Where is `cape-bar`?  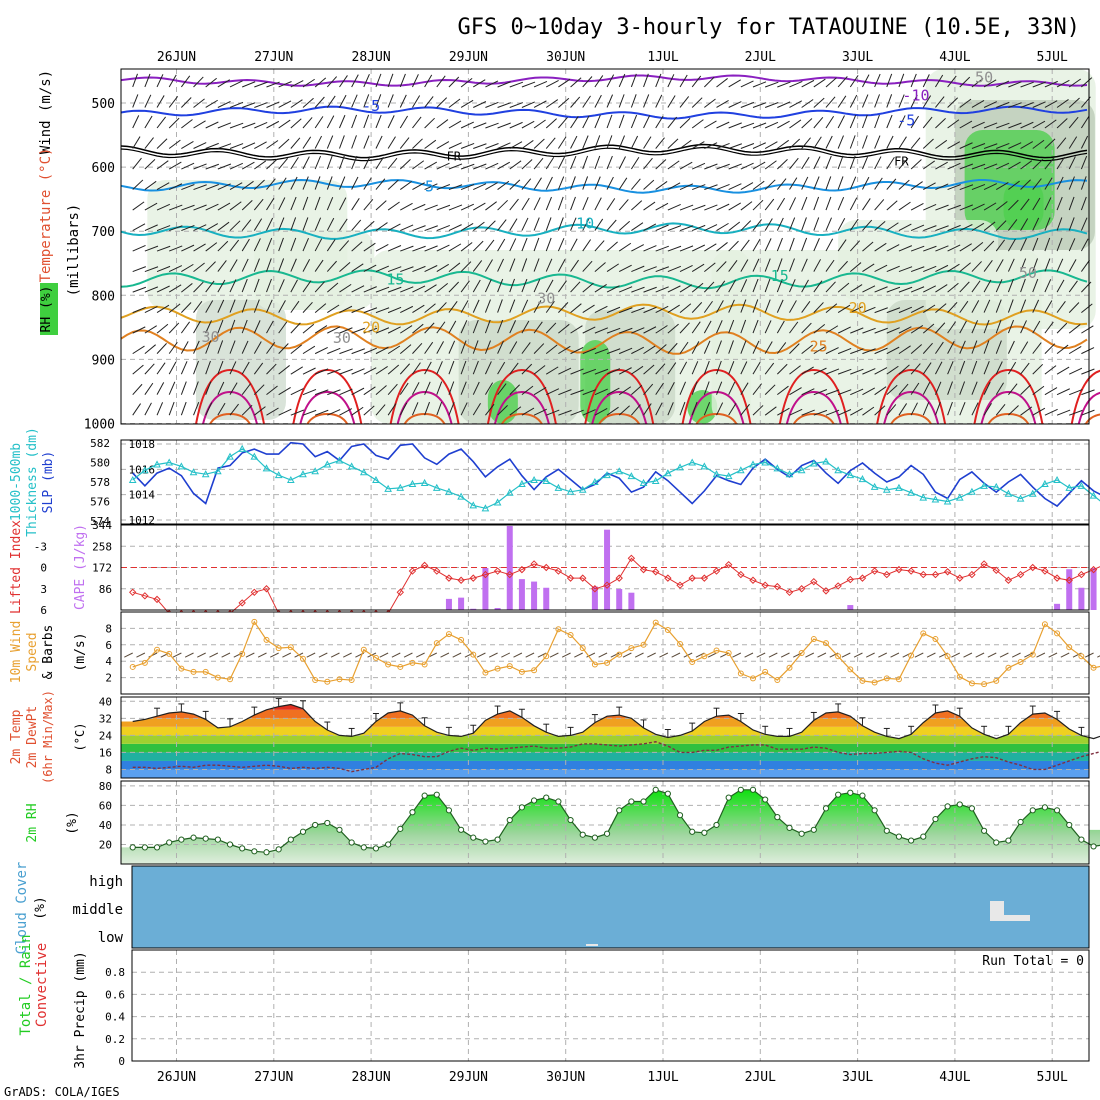
cape-bar is located at coordinates (1081, 598).